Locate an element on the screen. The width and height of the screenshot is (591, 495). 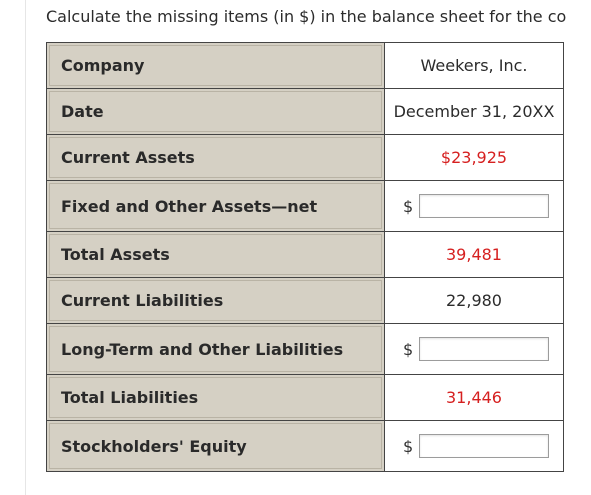
fixed-assets-cell: $ is located at coordinates (474, 206).